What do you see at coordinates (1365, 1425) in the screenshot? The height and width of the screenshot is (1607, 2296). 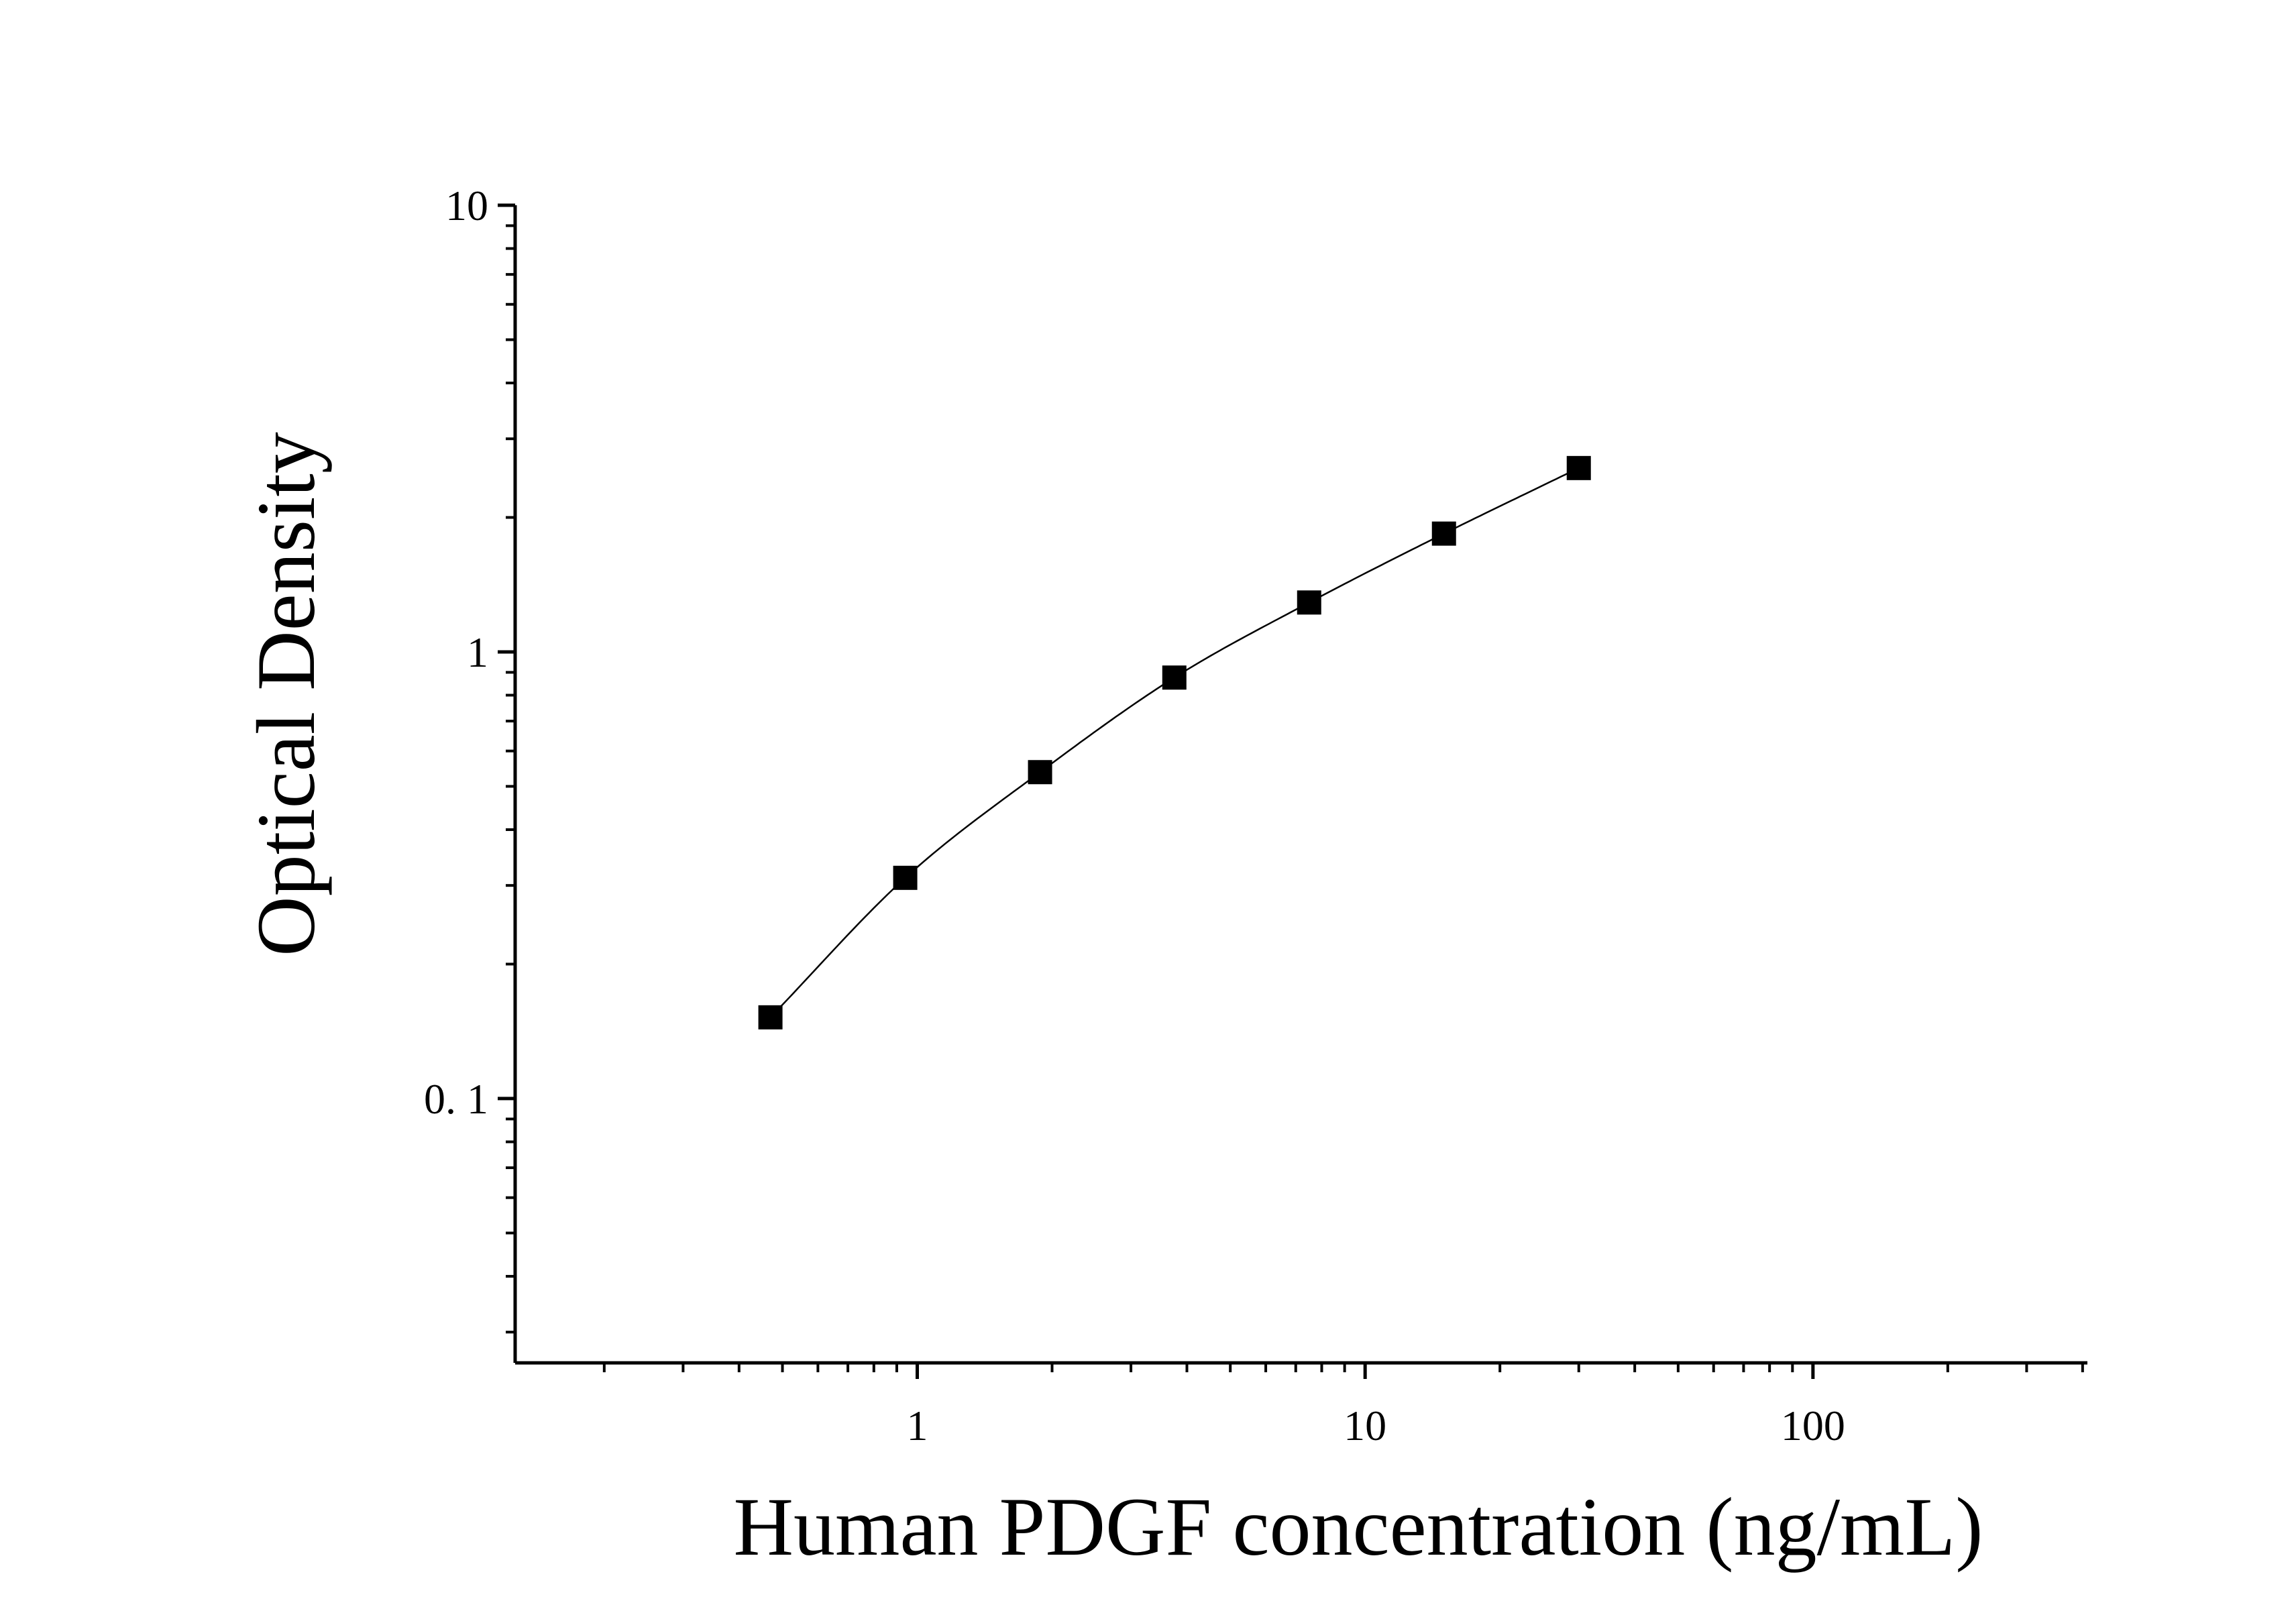 I see `x-tick-label: 10` at bounding box center [1365, 1425].